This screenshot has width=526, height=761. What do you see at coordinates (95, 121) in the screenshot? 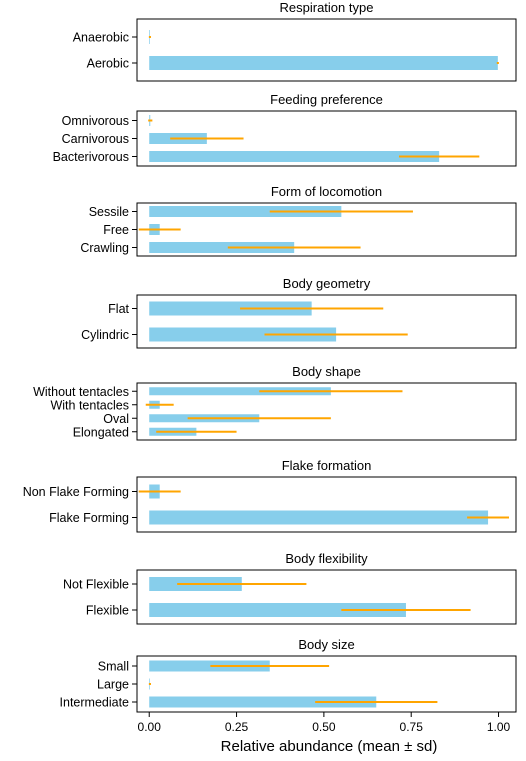
I see `category-label: Omnivorous` at bounding box center [95, 121].